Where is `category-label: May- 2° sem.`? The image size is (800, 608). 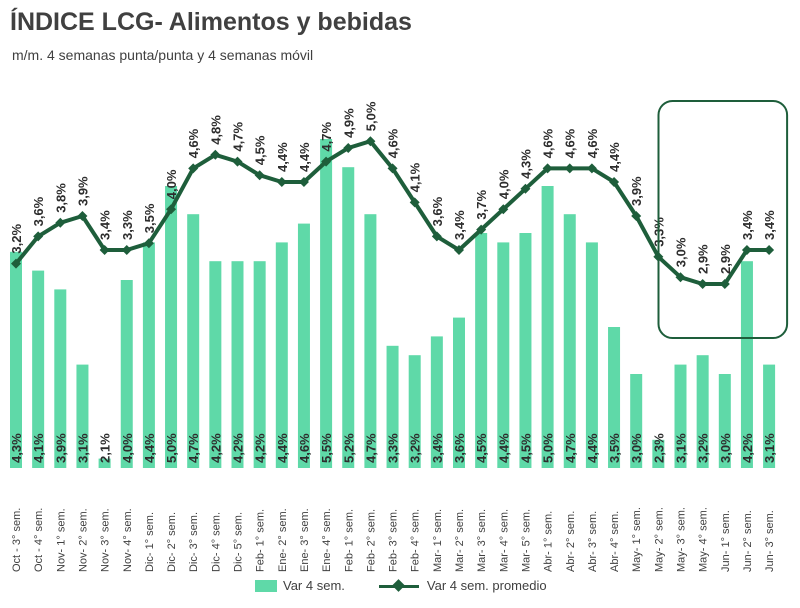
category-label: May- 2° sem. is located at coordinates (659, 539).